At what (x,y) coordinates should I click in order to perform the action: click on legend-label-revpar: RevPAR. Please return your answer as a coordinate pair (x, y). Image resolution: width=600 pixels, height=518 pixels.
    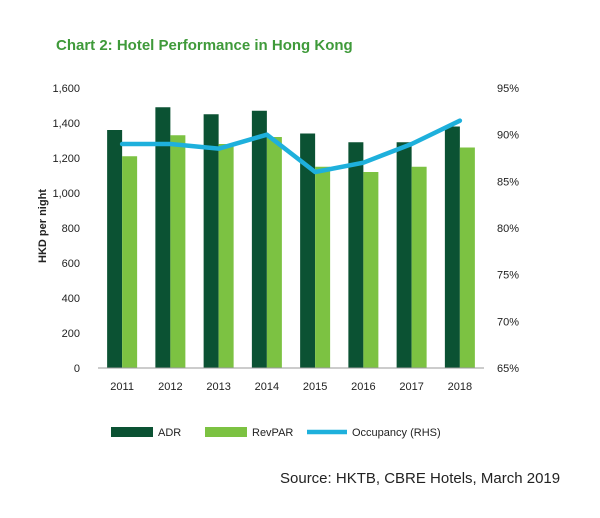
    Looking at the image, I should click on (272, 433).